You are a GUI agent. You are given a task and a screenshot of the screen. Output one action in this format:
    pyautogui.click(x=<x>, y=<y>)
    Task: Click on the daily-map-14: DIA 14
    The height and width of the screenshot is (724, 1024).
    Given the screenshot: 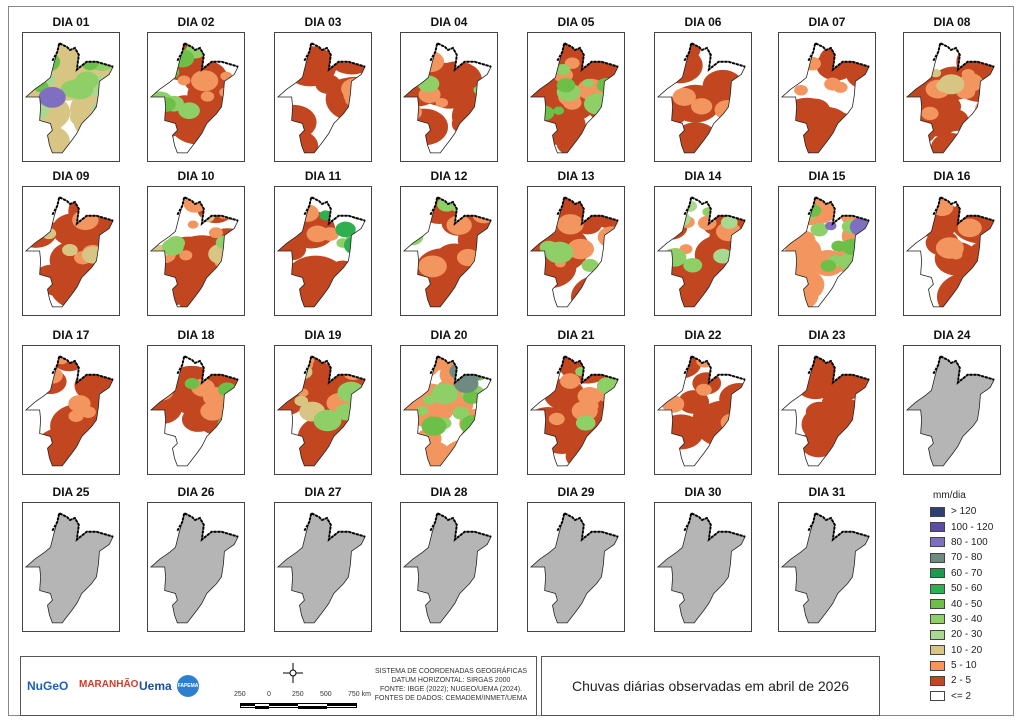 What is the action you would take?
    pyautogui.click(x=703, y=242)
    